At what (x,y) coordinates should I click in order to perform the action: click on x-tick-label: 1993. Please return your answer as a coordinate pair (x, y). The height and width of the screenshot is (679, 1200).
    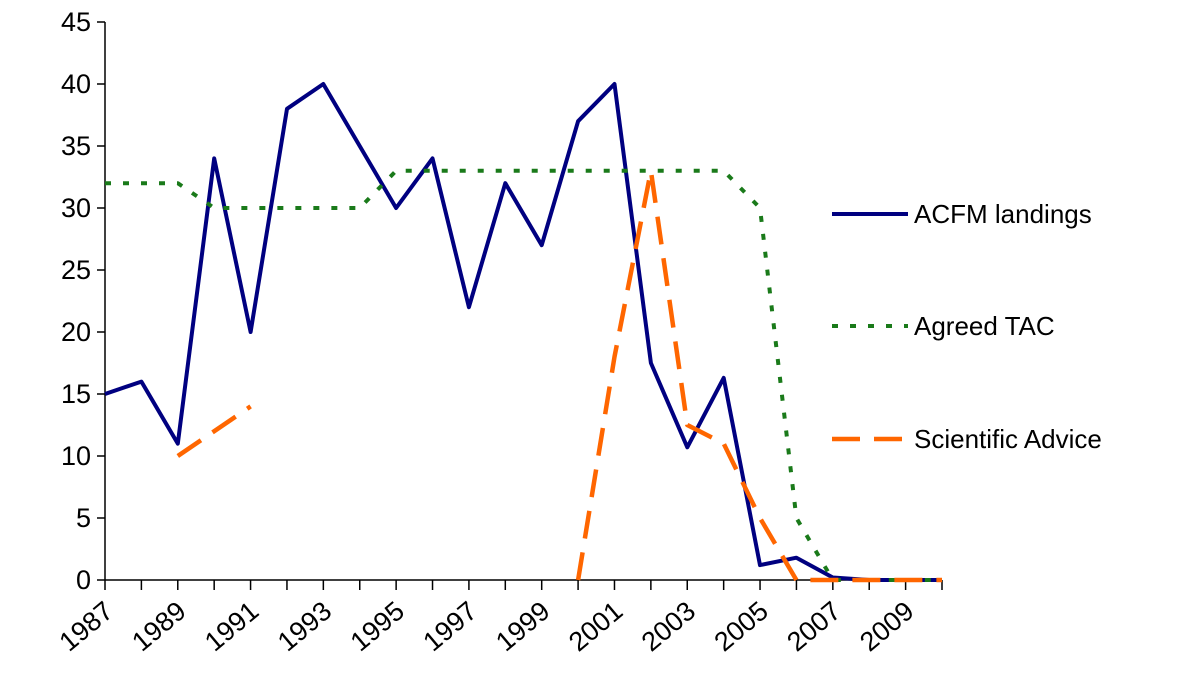
    Looking at the image, I should click on (304, 627).